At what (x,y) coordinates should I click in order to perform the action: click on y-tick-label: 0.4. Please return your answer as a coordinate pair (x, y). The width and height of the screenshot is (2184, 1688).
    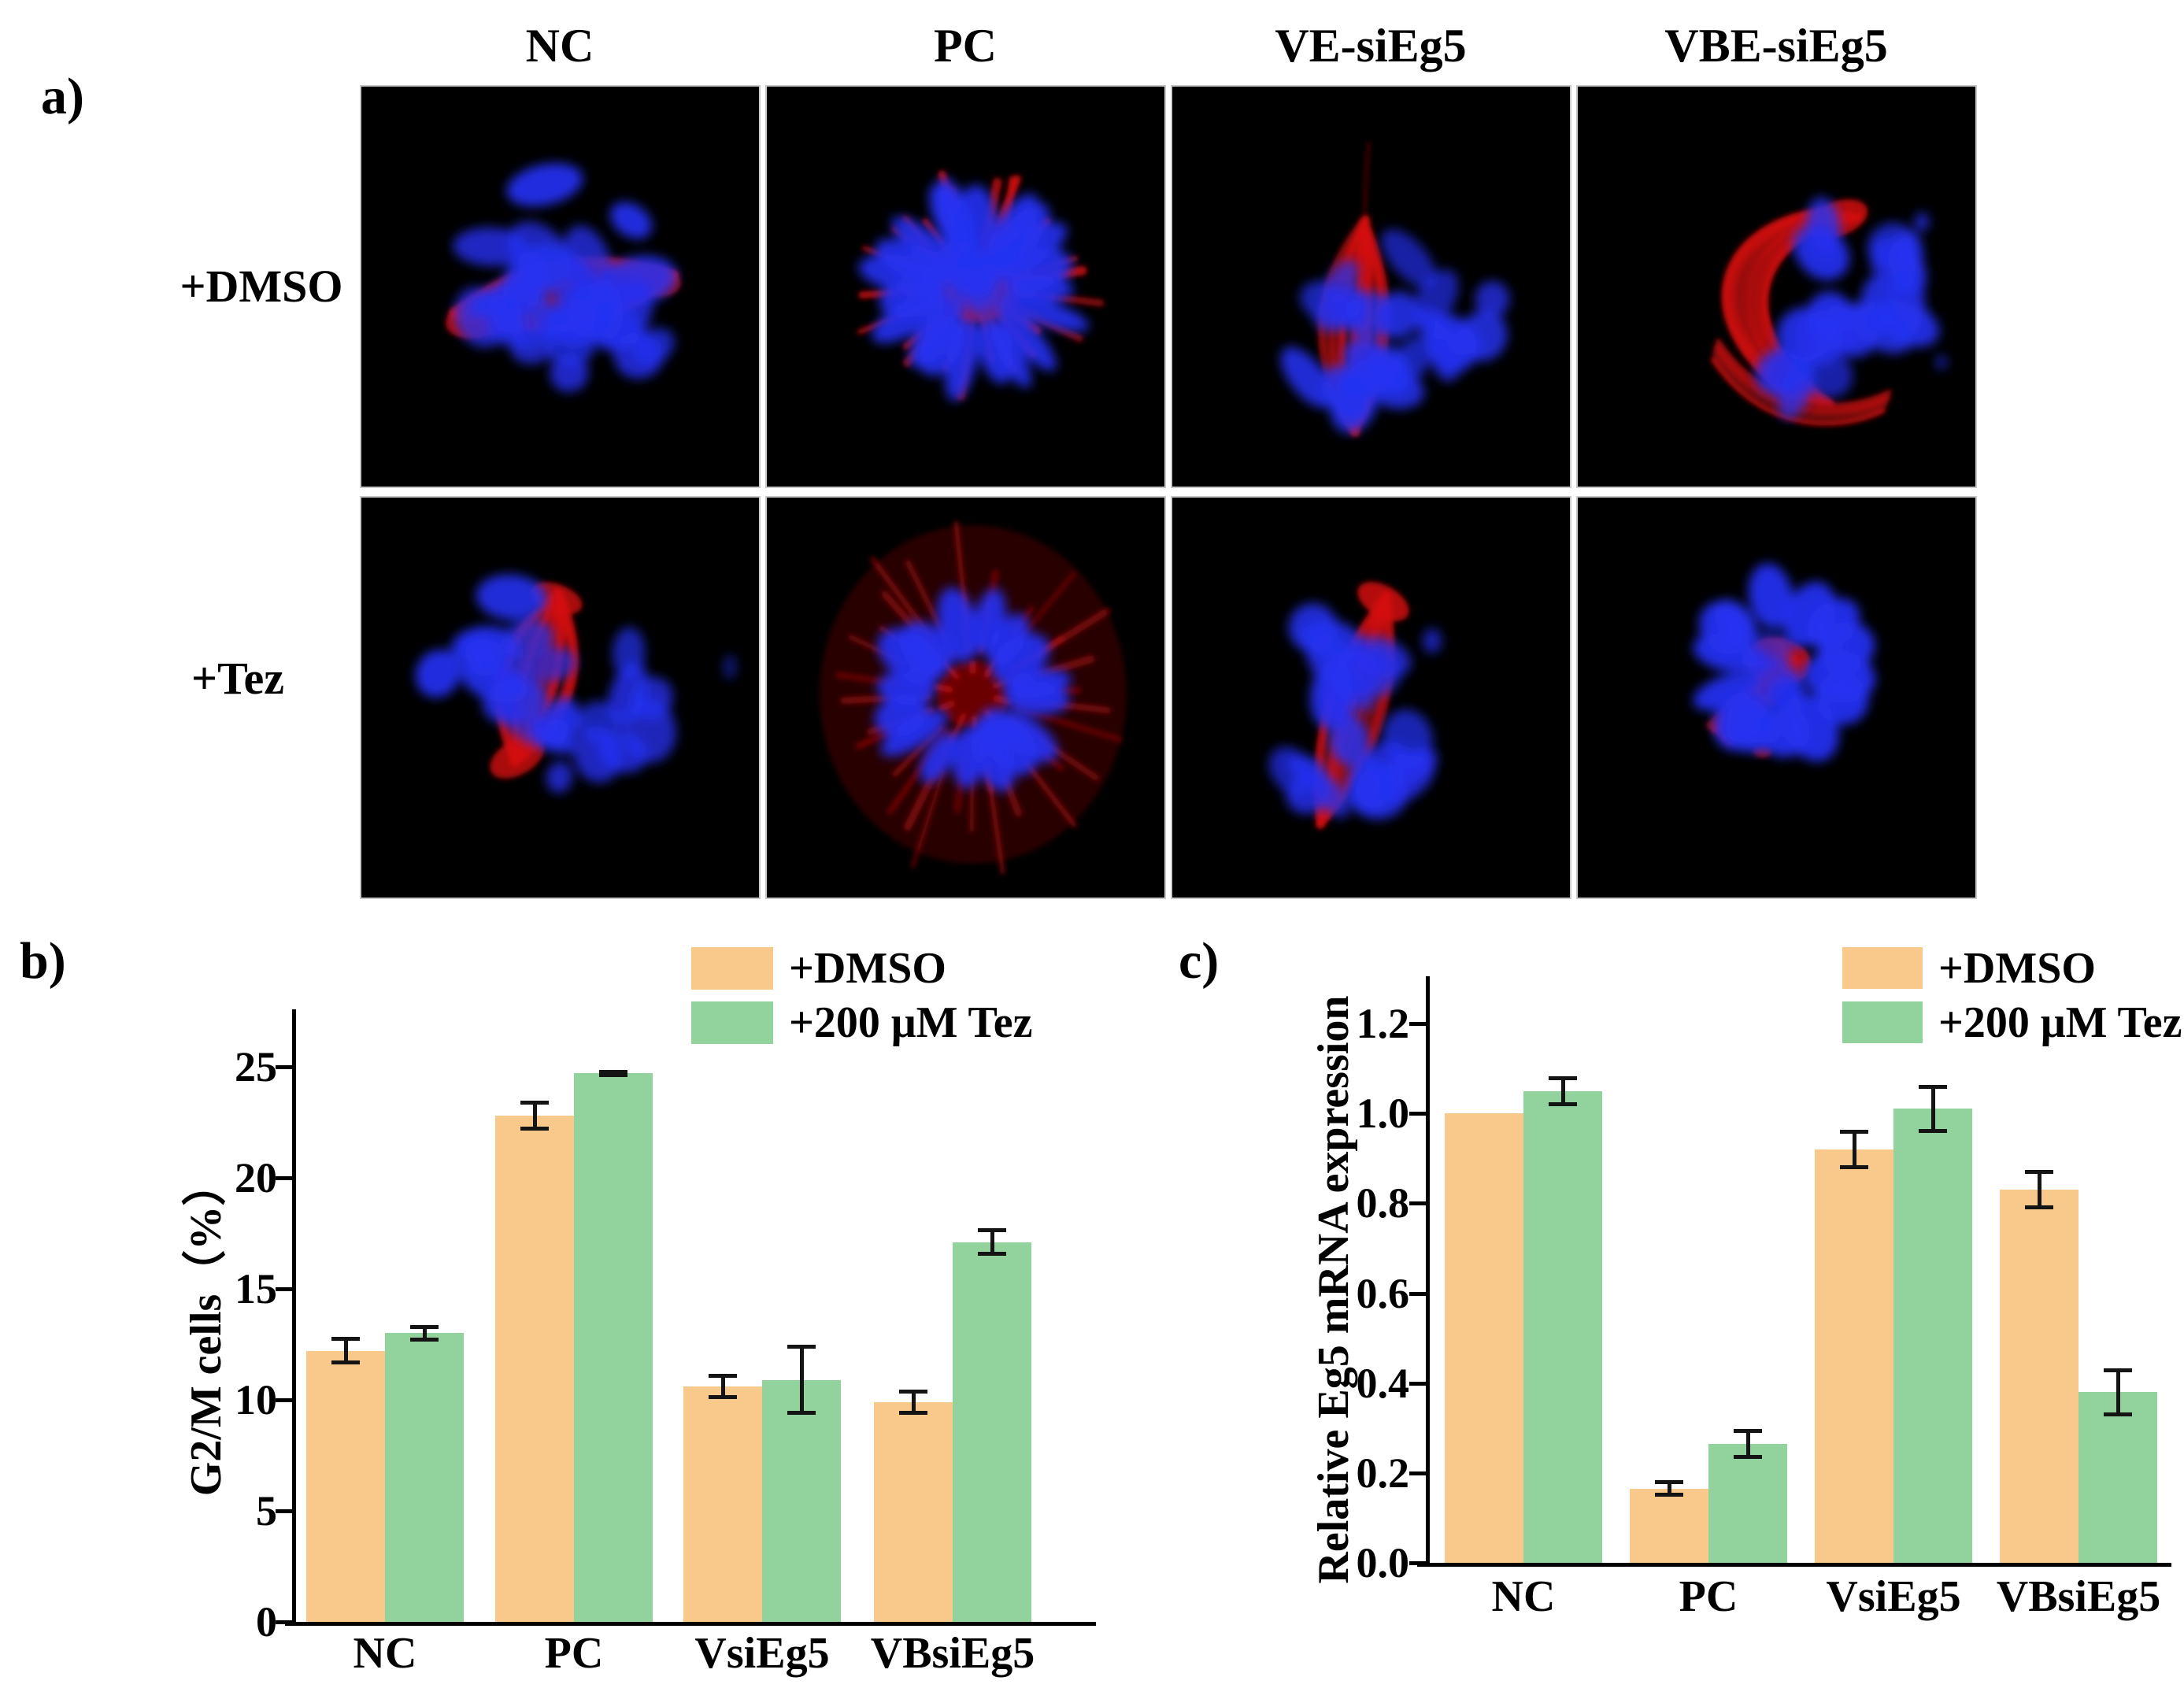
    Looking at the image, I should click on (1383, 1383).